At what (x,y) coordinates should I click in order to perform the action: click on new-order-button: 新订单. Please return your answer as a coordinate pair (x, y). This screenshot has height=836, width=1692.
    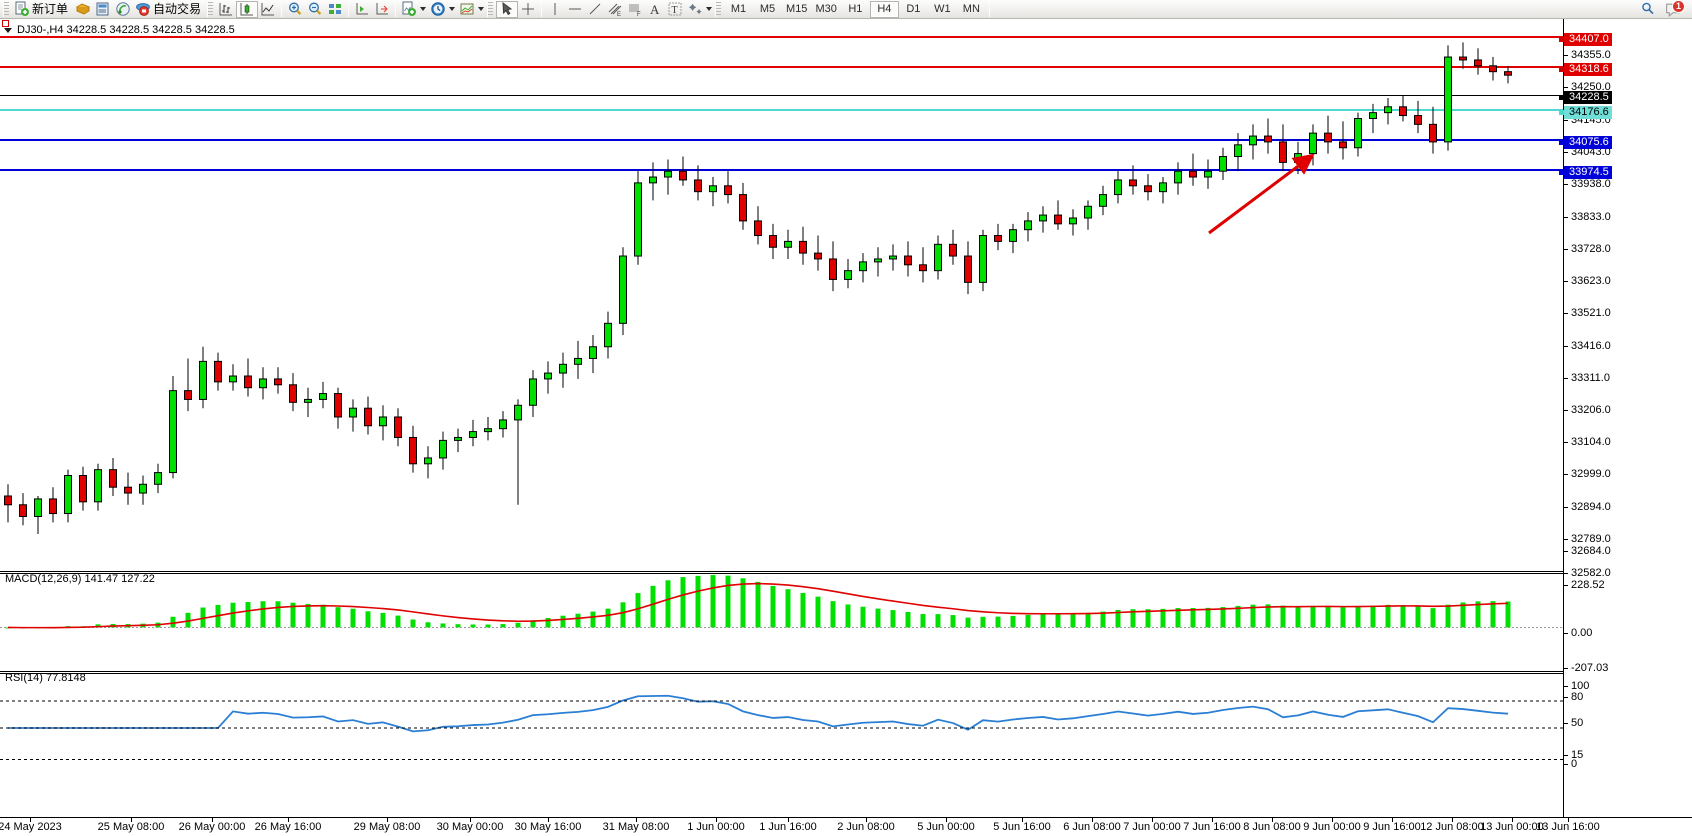
    Looking at the image, I should click on (42, 9).